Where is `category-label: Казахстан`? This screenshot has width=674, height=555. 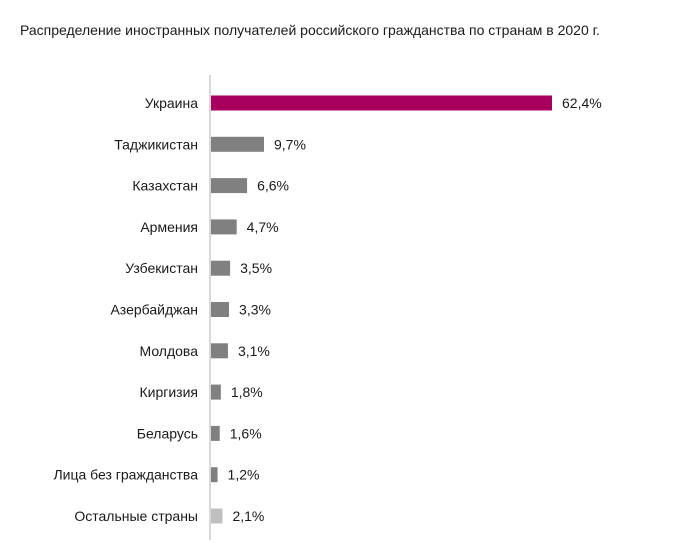 category-label: Казахстан is located at coordinates (165, 186).